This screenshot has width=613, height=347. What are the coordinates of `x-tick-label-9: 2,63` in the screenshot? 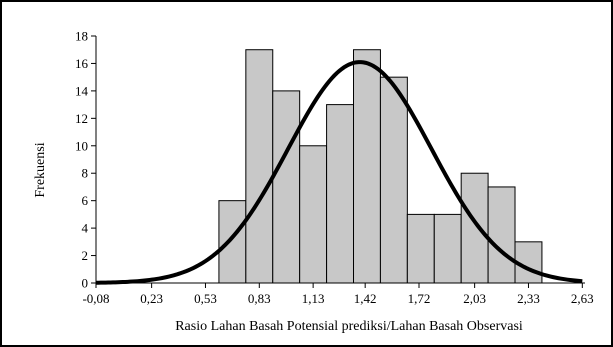 It's located at (582, 298).